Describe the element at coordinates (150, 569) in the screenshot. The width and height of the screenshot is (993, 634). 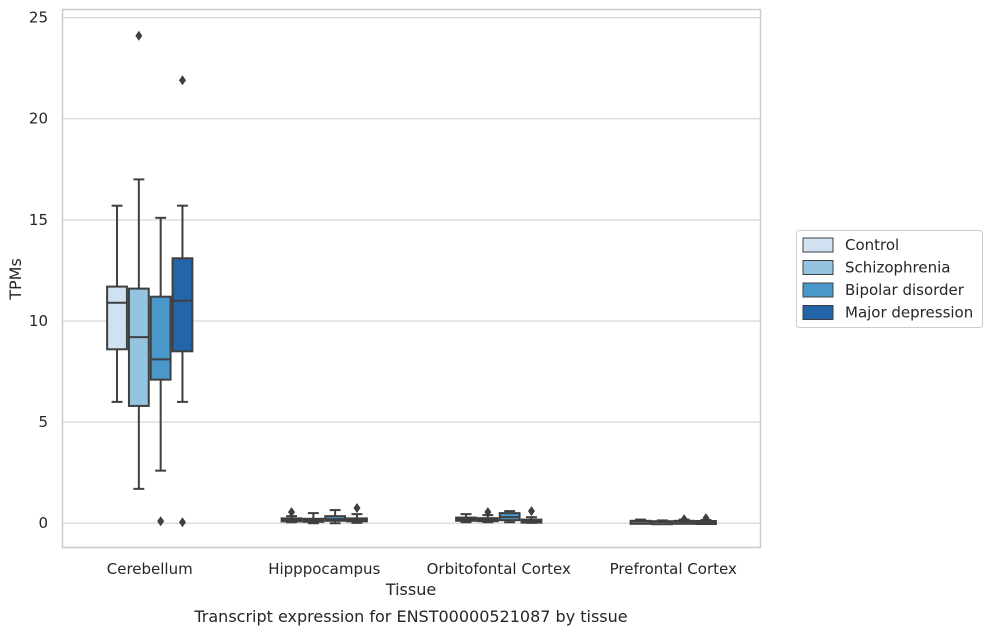
I see `x-tick-label: Cerebellum` at that location.